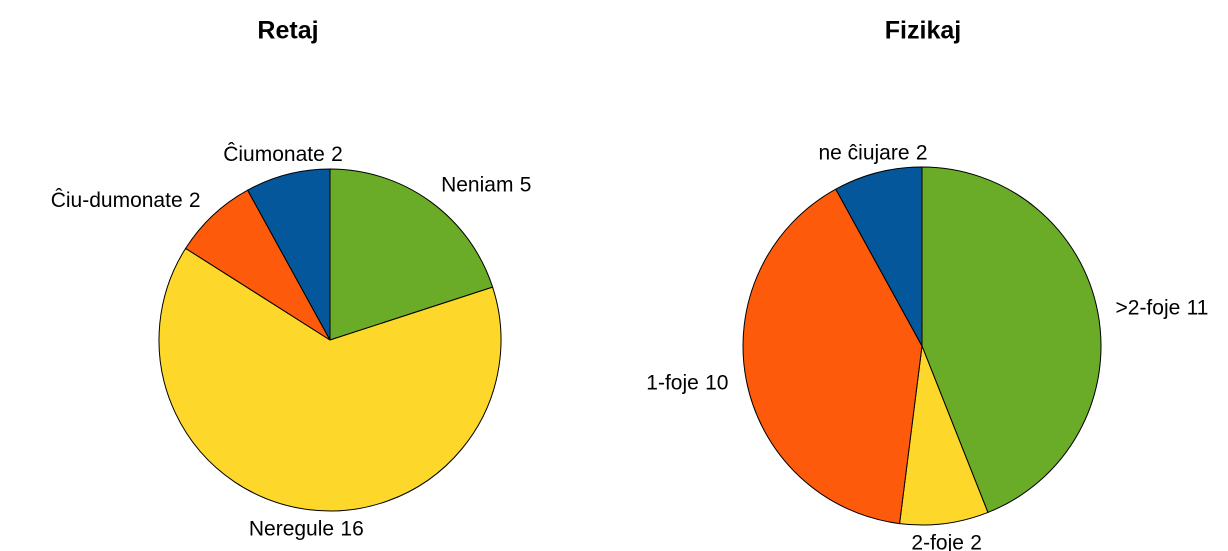  Describe the element at coordinates (477, 184) in the screenshot. I see `slice-label-name: Neniam` at that location.